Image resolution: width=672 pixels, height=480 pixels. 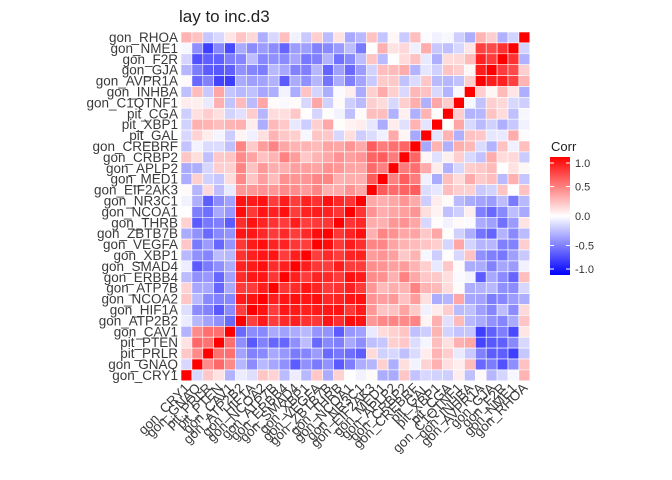 What do you see at coordinates (141, 200) in the screenshot?
I see `y-tick-label: gon_NR3C1` at bounding box center [141, 200].